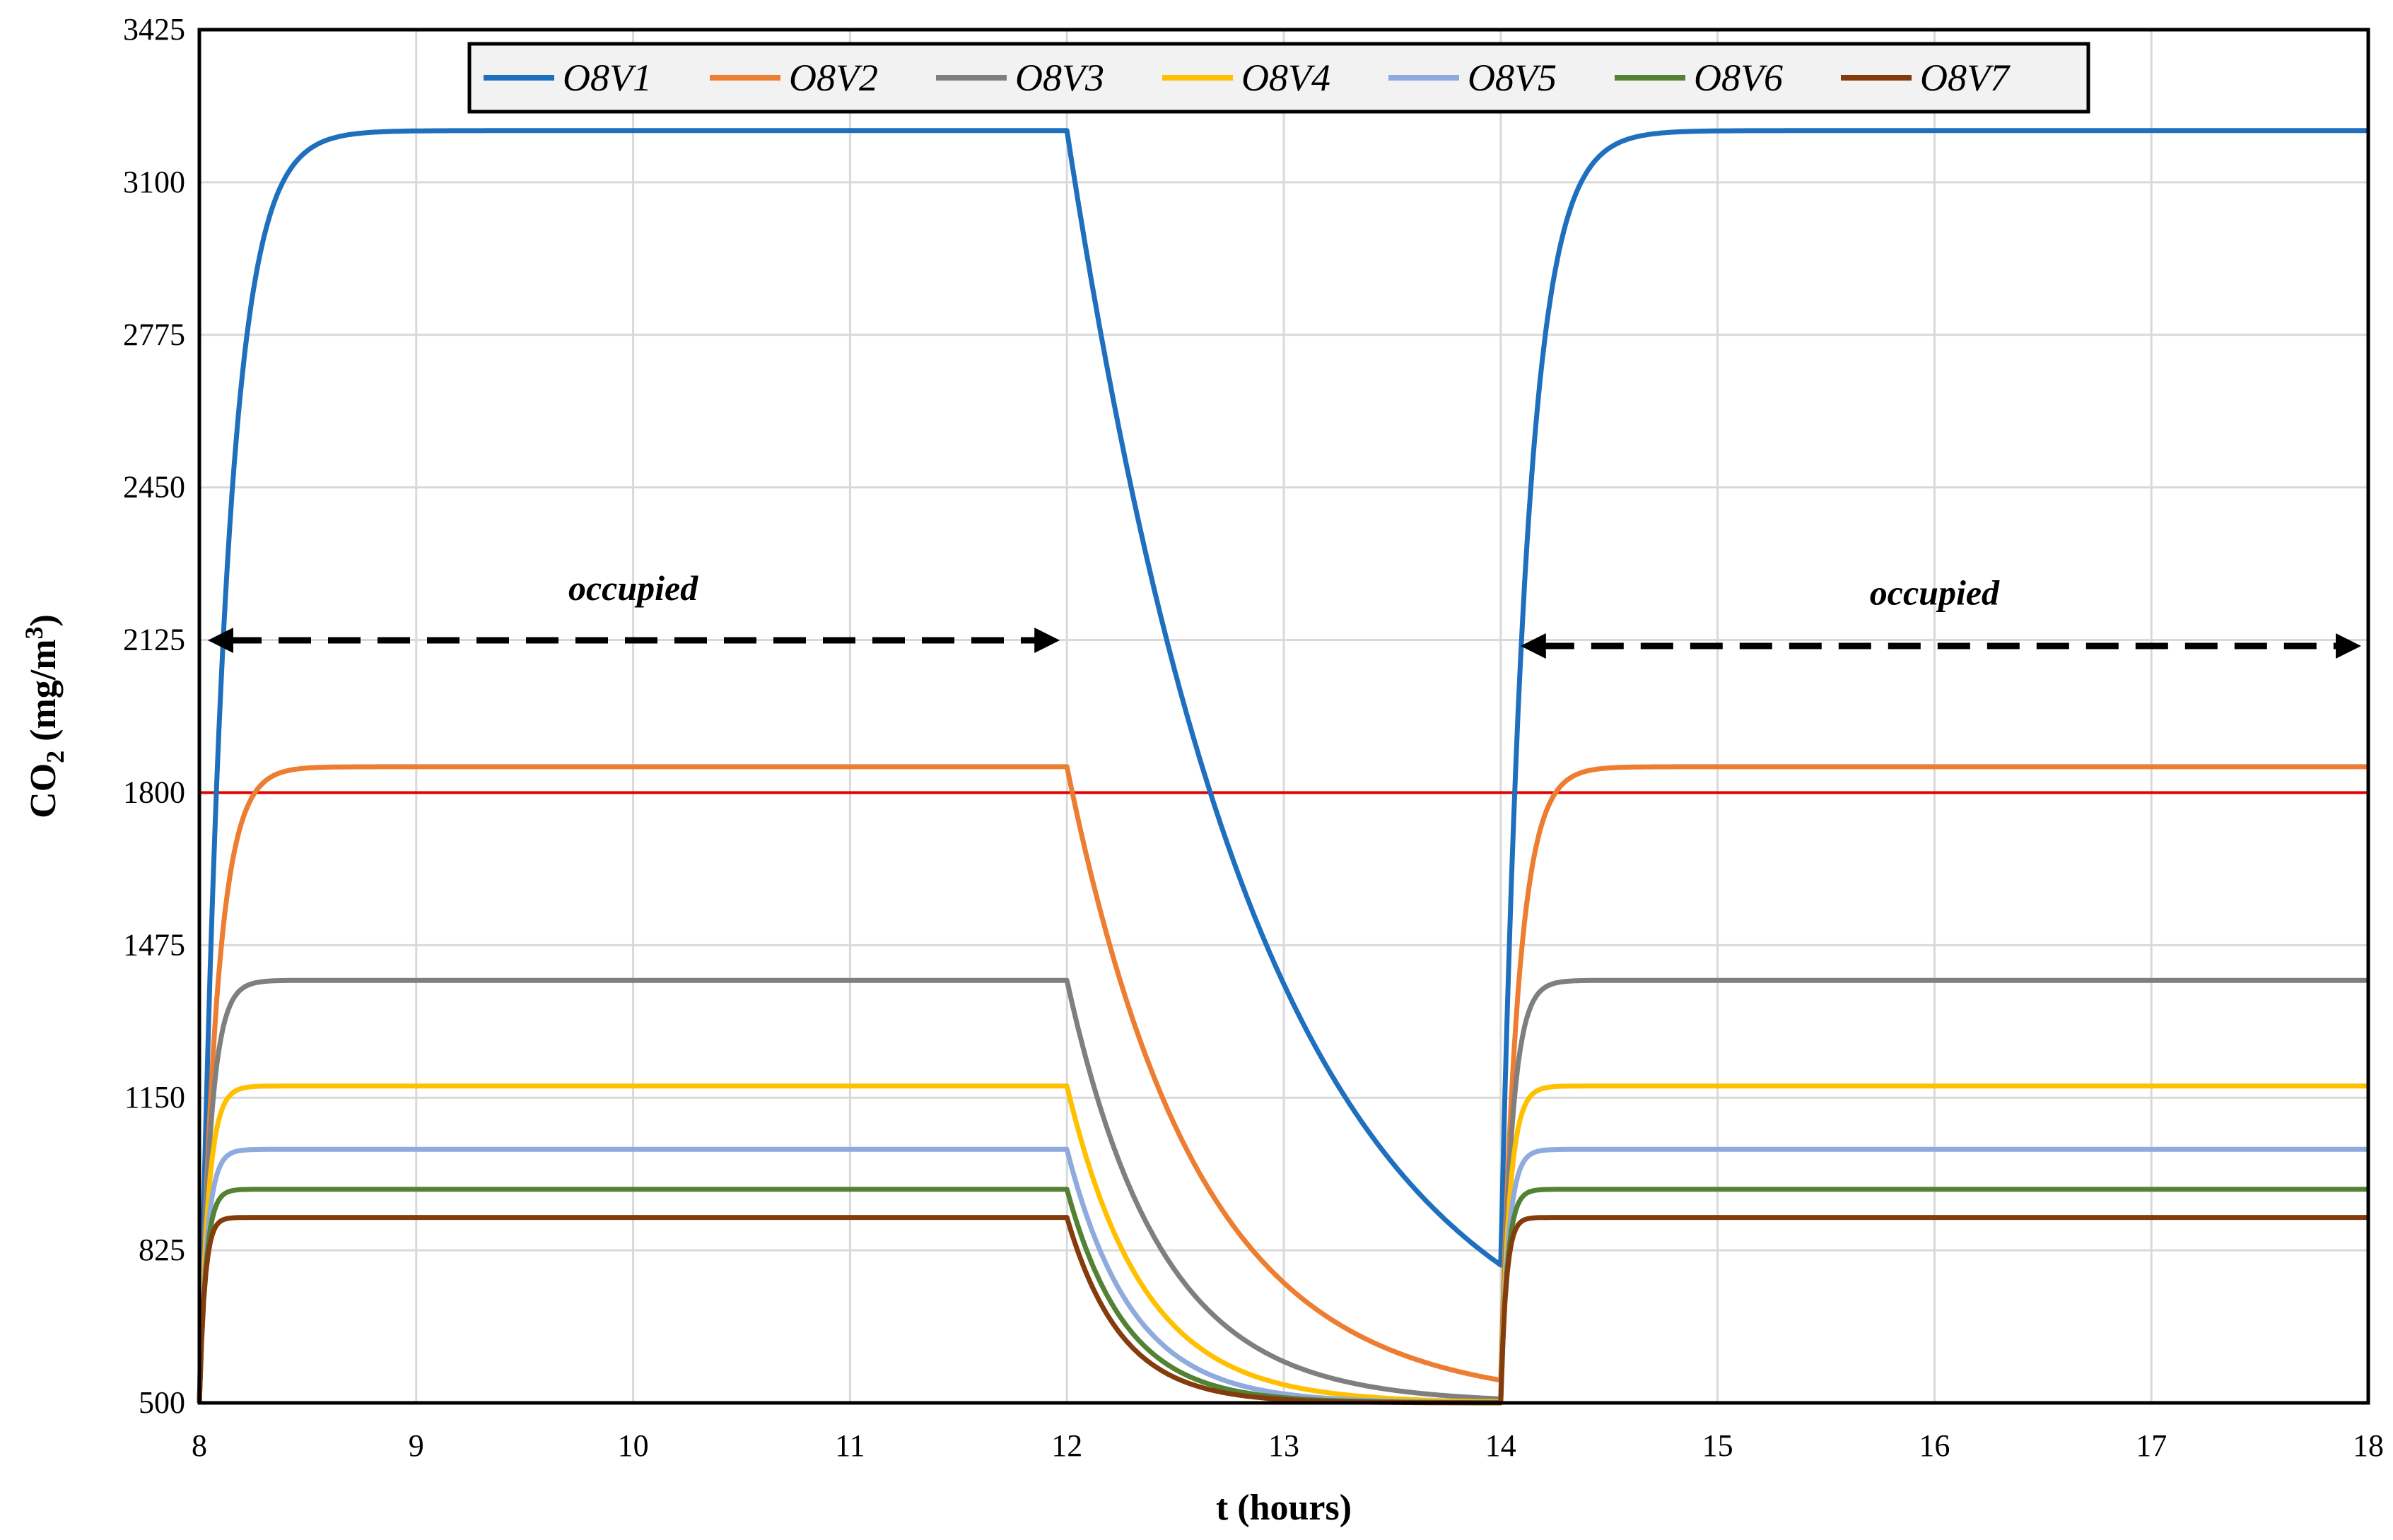 The height and width of the screenshot is (1540, 2393). Describe the element at coordinates (1283, 1445) in the screenshot. I see `x-tick-label: 13` at that location.